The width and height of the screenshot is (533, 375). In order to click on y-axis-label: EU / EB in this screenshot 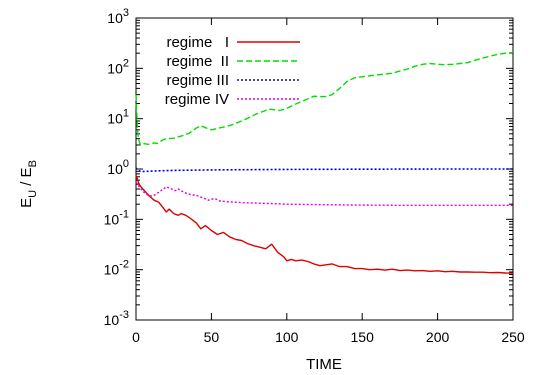, I will do `click(28, 184)`.